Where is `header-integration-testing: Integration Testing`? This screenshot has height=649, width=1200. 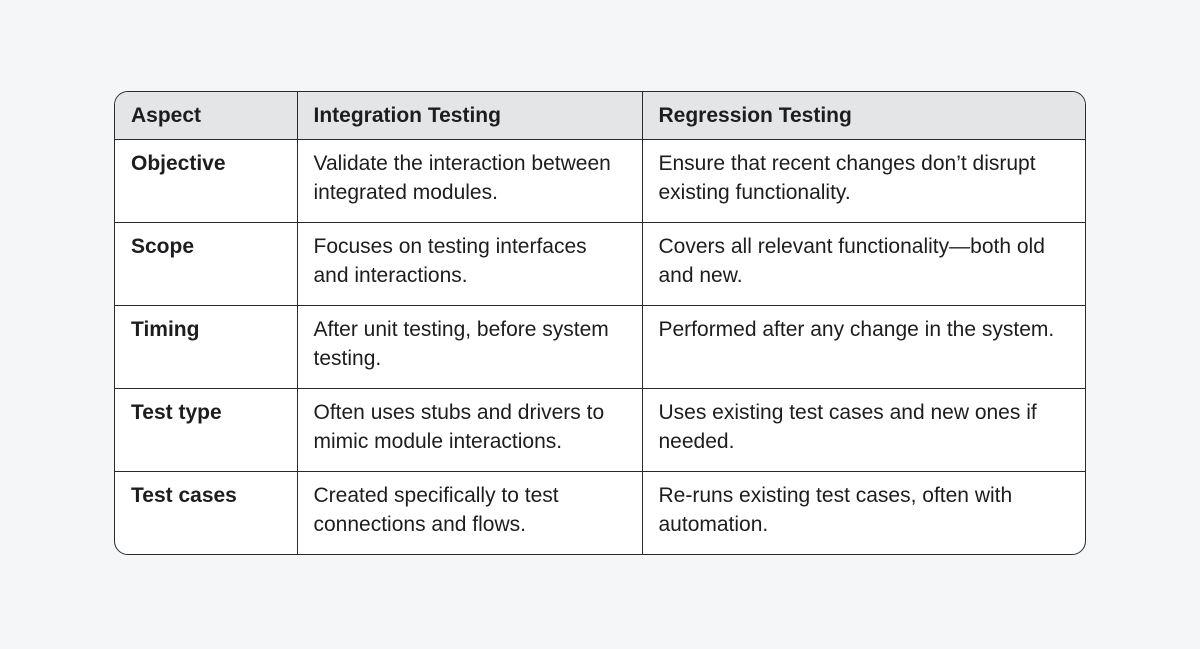 header-integration-testing: Integration Testing is located at coordinates (469, 116).